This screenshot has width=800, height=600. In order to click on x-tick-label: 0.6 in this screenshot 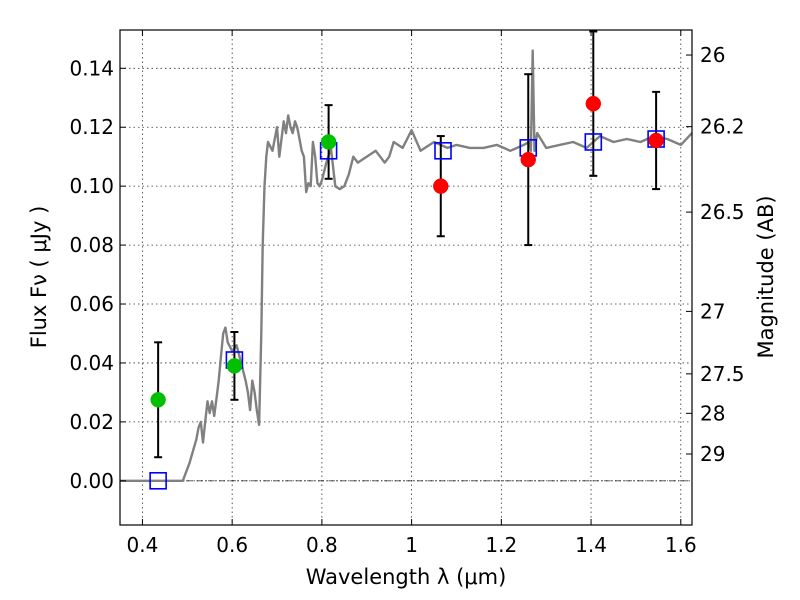, I will do `click(232, 545)`.